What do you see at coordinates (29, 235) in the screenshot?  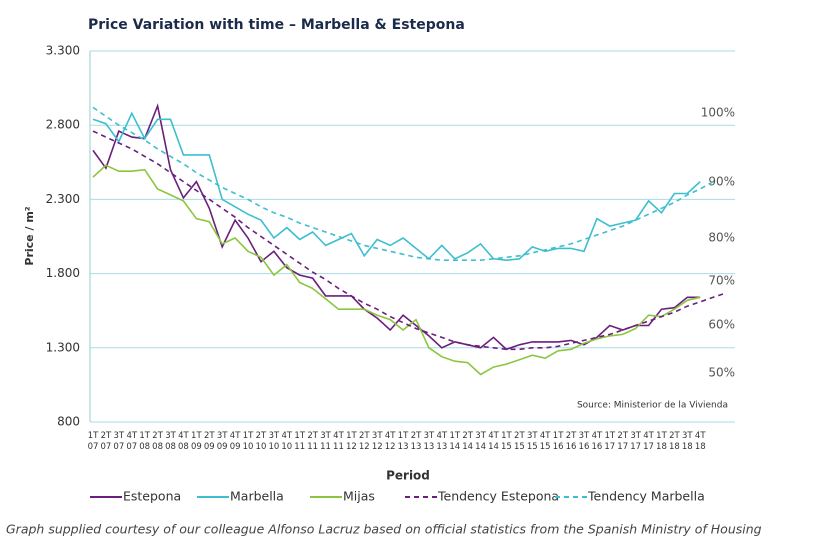 I see `y-axis-label: Price / m²` at bounding box center [29, 235].